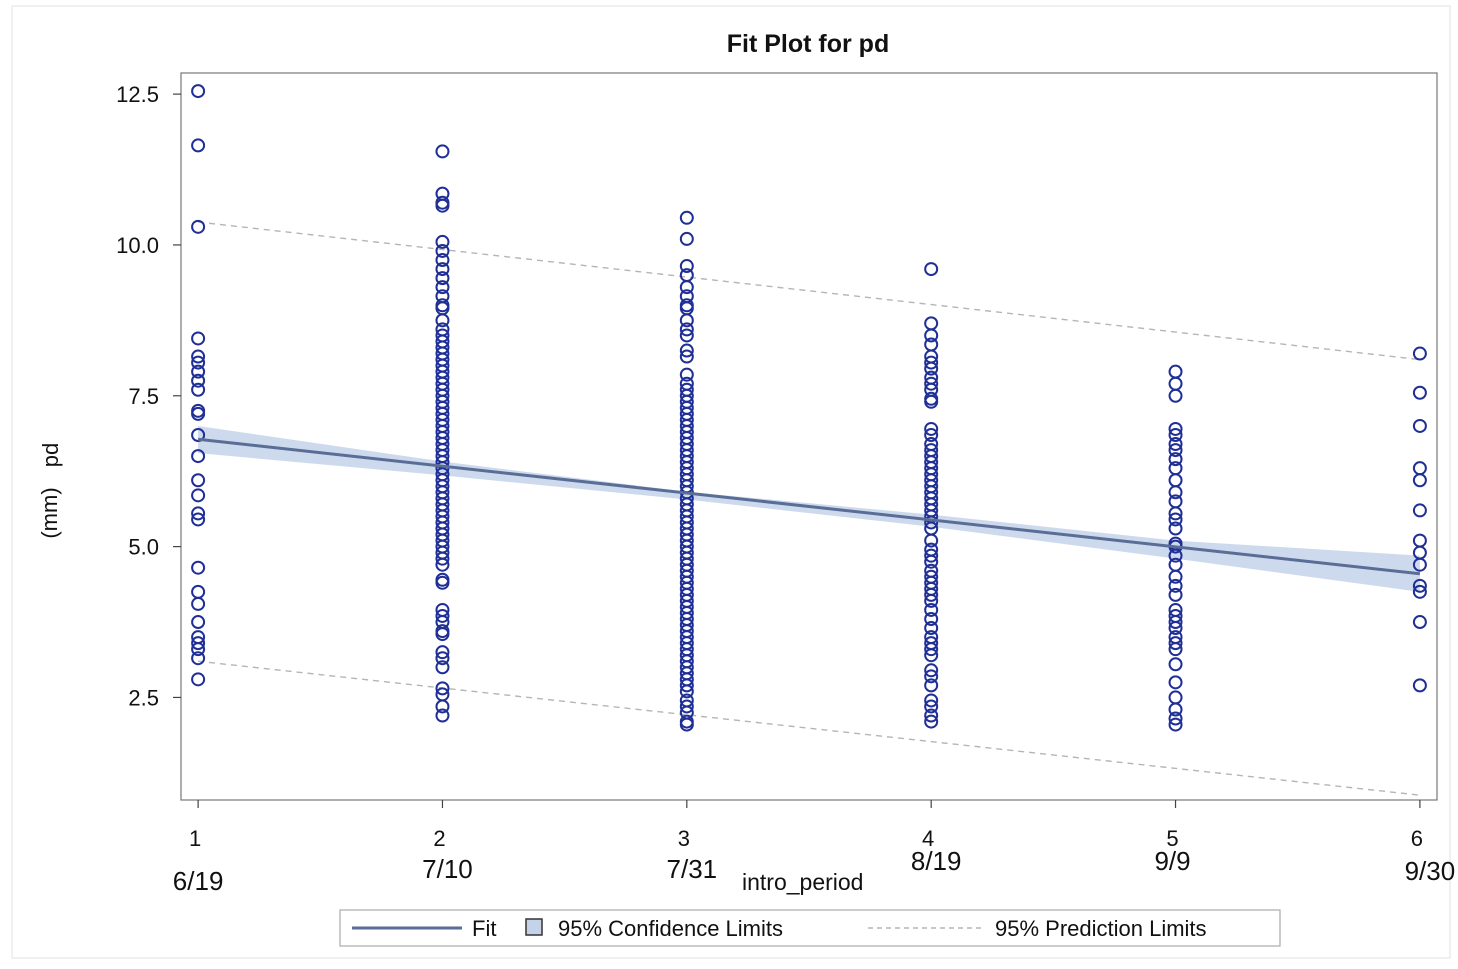  I want to click on date-label: 9/9, so click(1172, 861).